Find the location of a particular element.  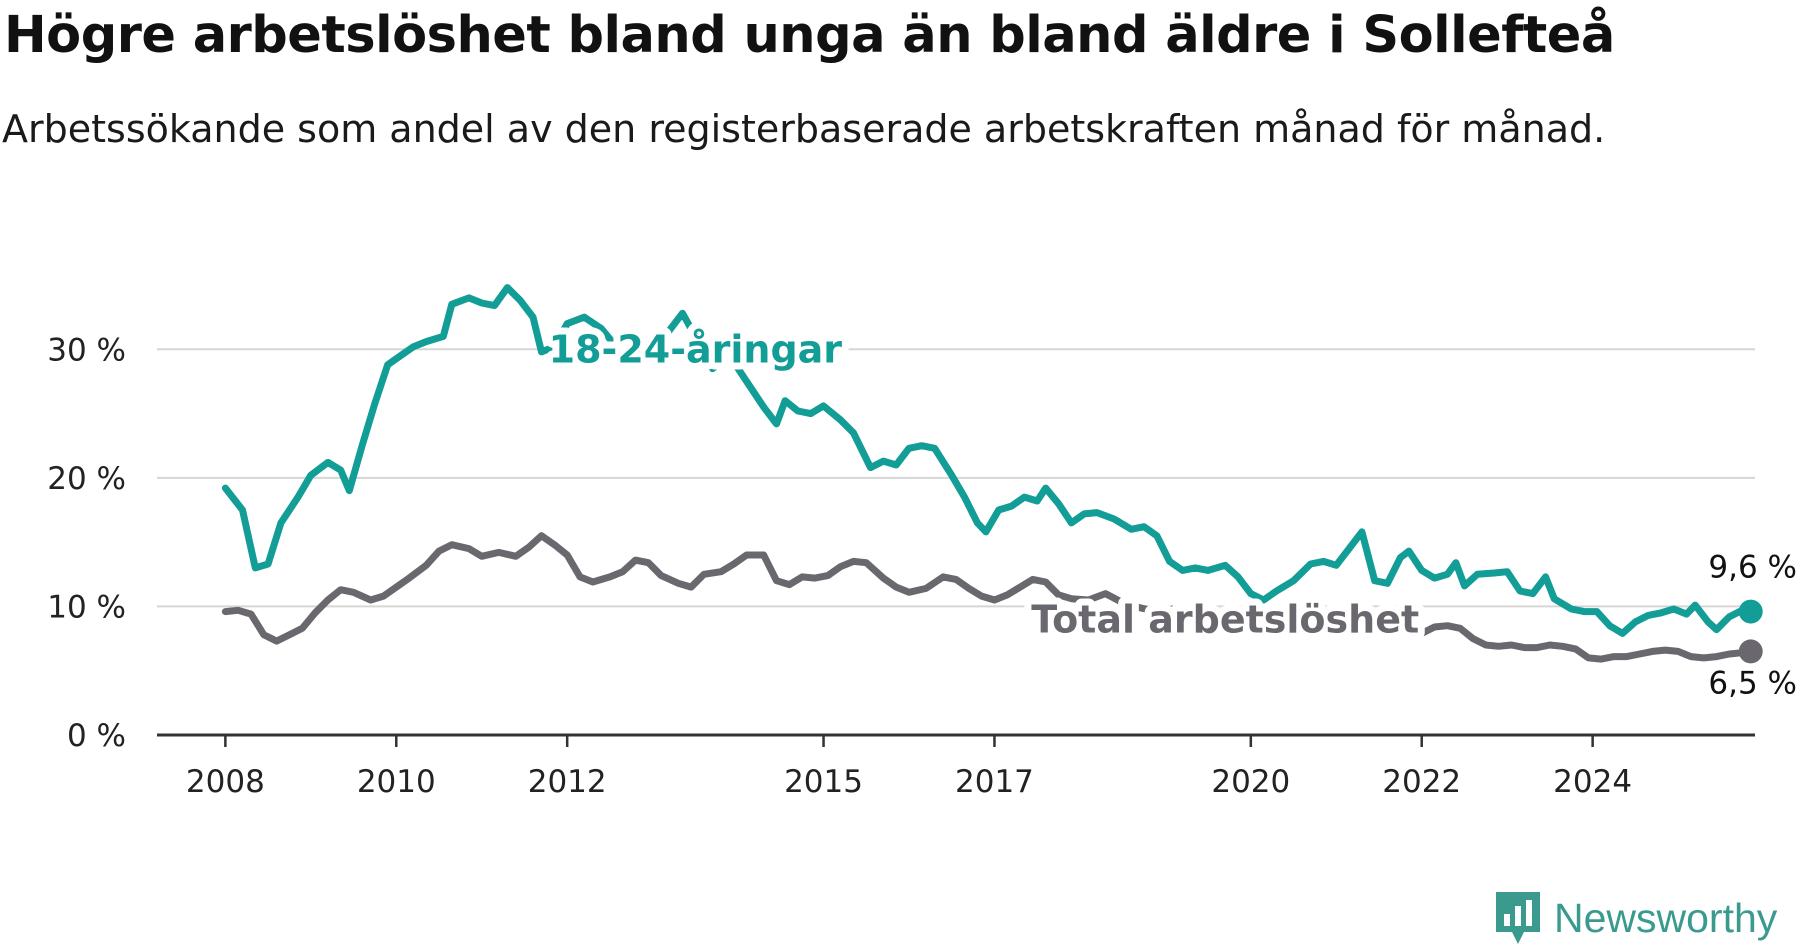

x-tick-label: 2012 is located at coordinates (567, 782).